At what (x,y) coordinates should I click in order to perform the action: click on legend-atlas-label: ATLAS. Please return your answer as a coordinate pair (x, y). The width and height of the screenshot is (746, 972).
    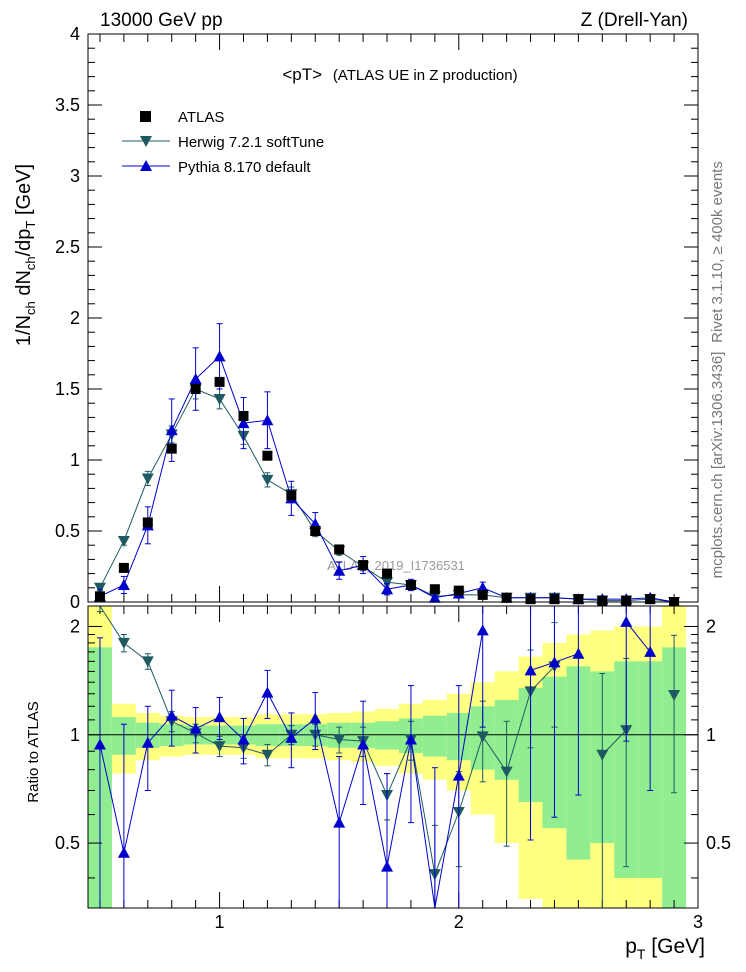
    Looking at the image, I should click on (201, 117).